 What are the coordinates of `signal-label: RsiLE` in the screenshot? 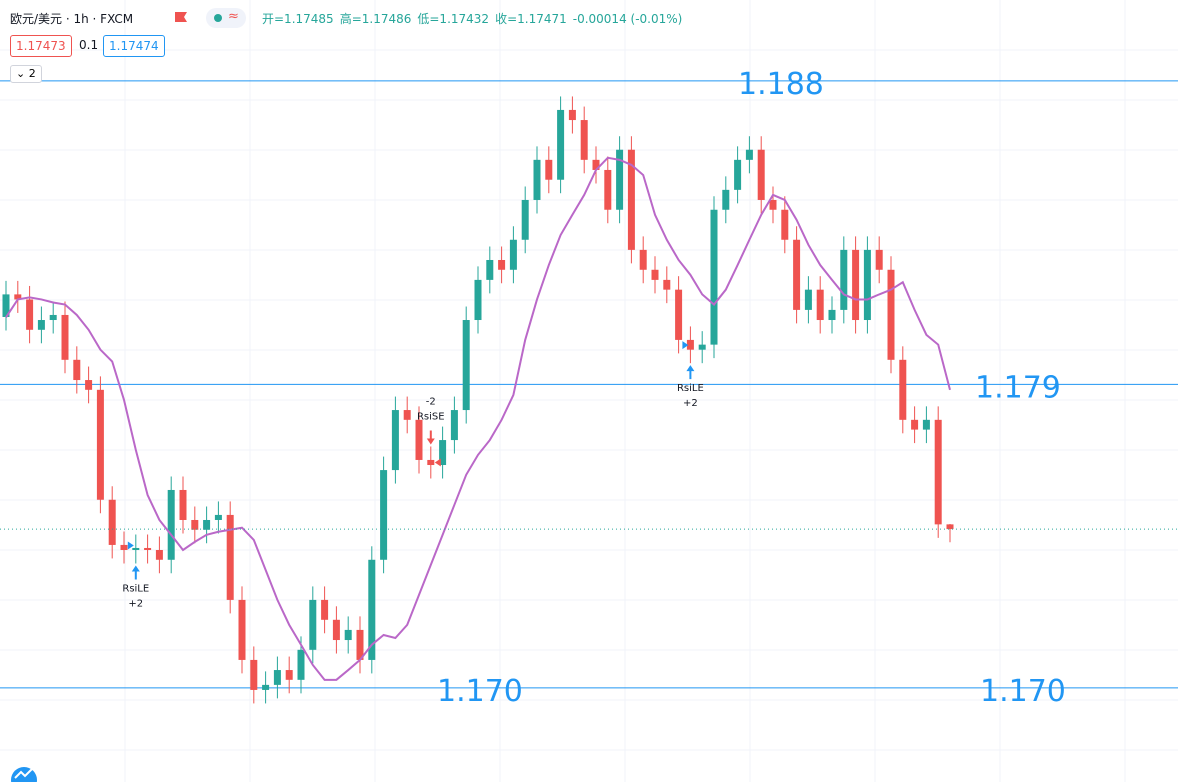 It's located at (135, 588).